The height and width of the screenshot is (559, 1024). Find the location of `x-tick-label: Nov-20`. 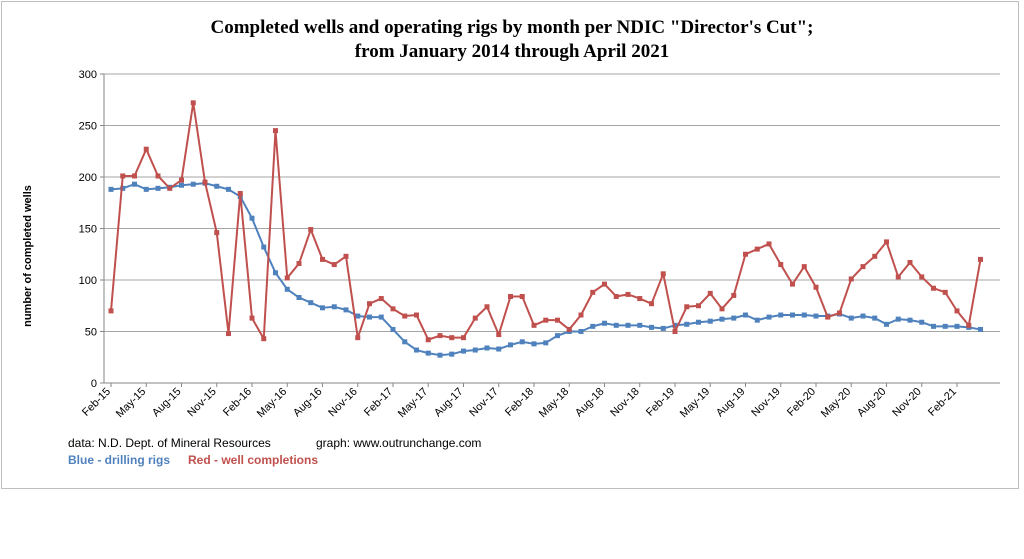

x-tick-label: Nov-20 is located at coordinates (907, 403).